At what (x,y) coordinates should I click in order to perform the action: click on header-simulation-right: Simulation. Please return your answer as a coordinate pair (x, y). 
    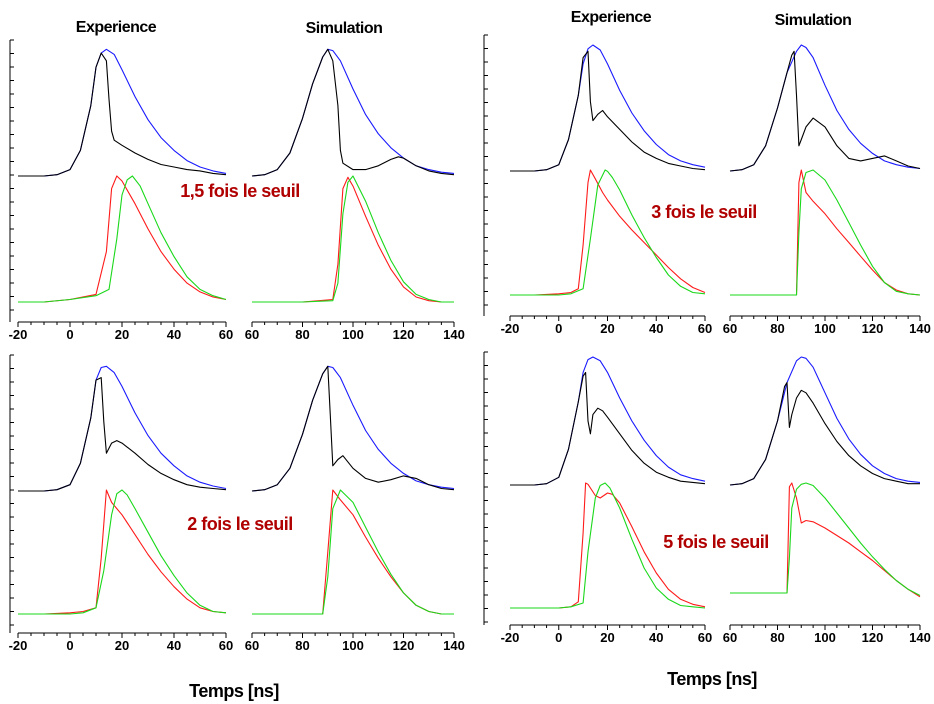
    Looking at the image, I should click on (813, 20).